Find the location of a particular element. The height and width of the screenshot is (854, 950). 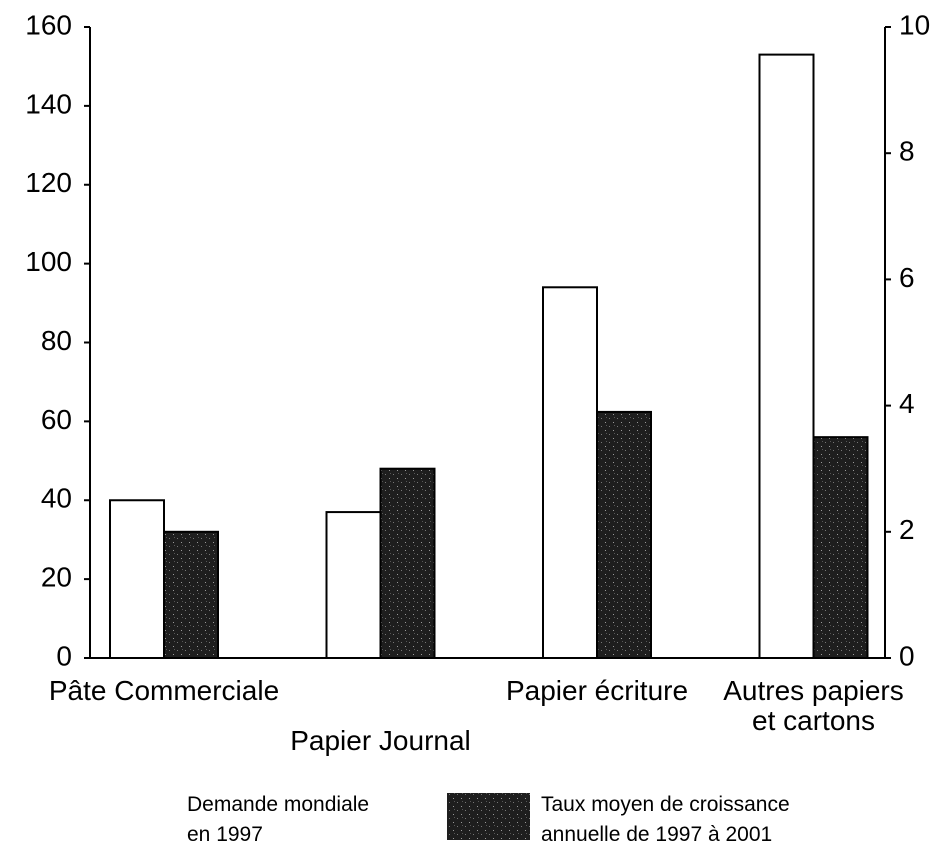

y2-tick-label: 4 is located at coordinates (907, 403).